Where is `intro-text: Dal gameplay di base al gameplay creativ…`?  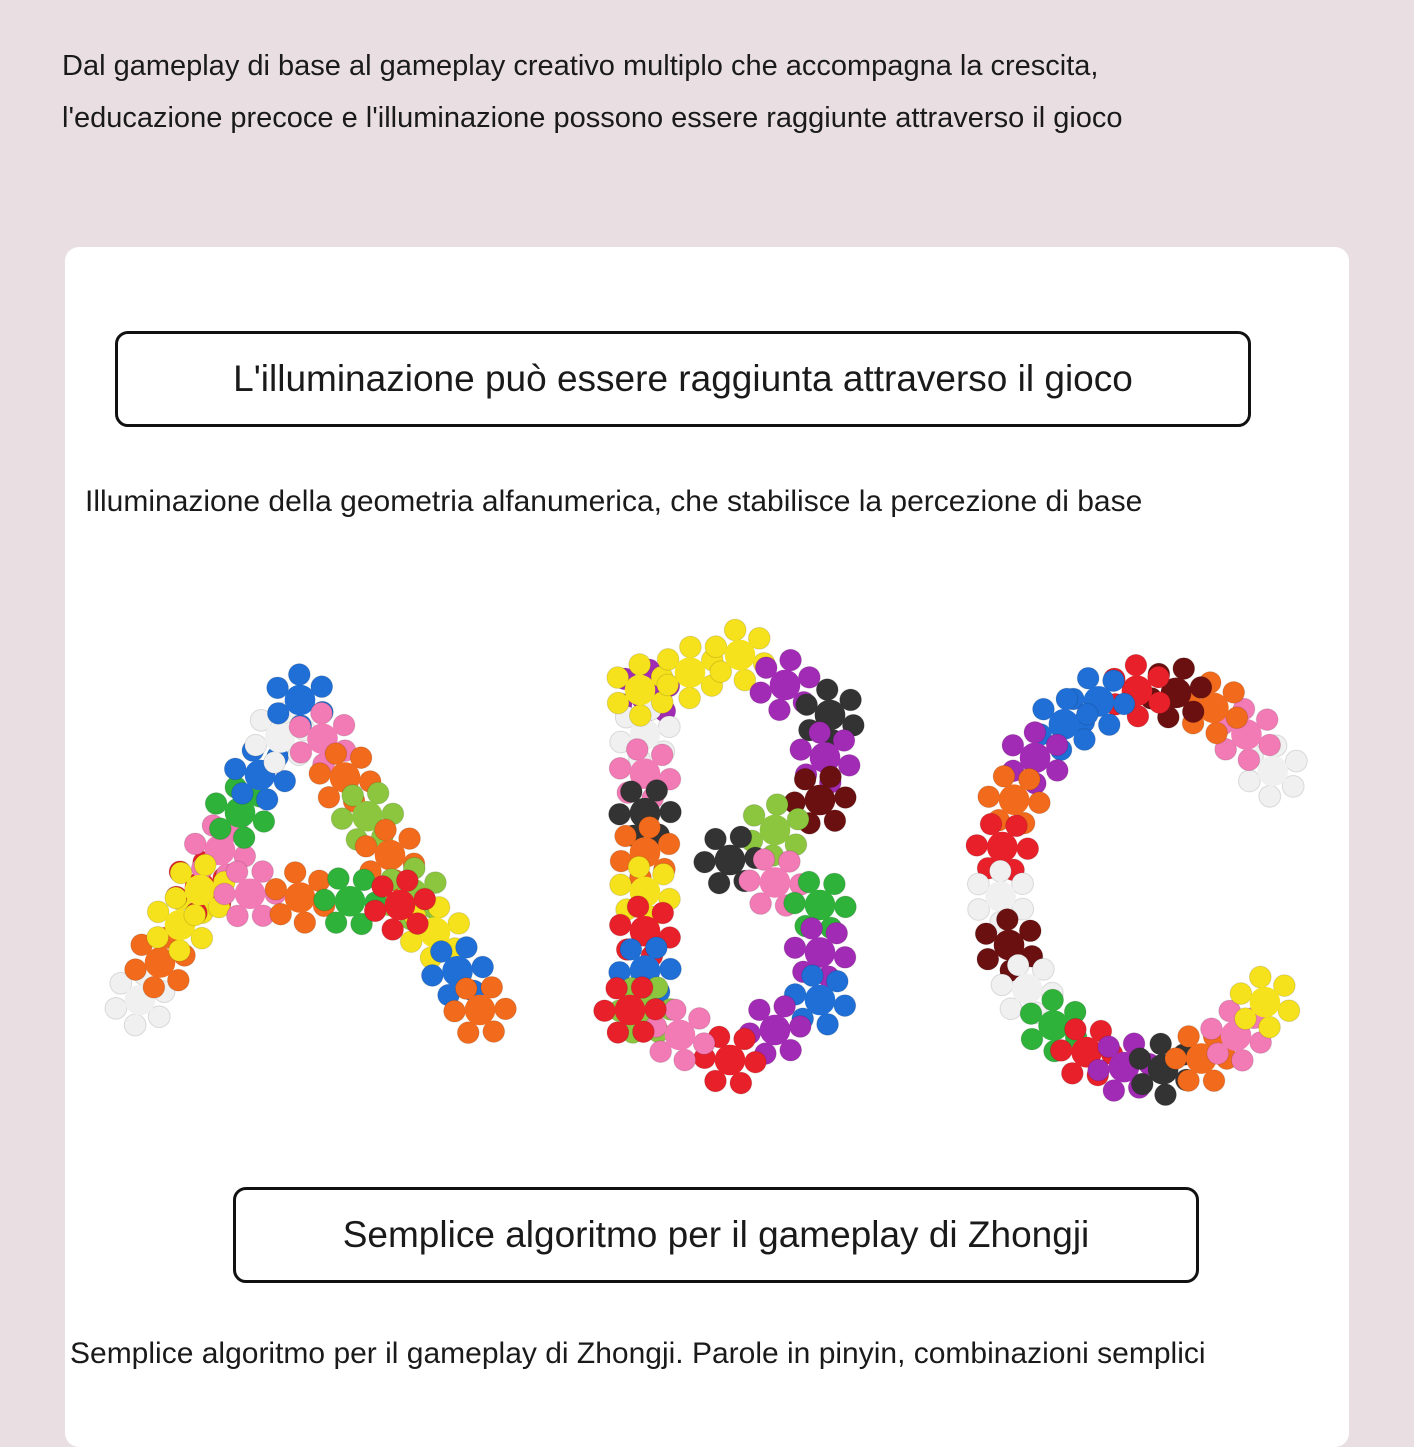
intro-text: Dal gameplay di base al gameplay creativ… is located at coordinates (592, 92).